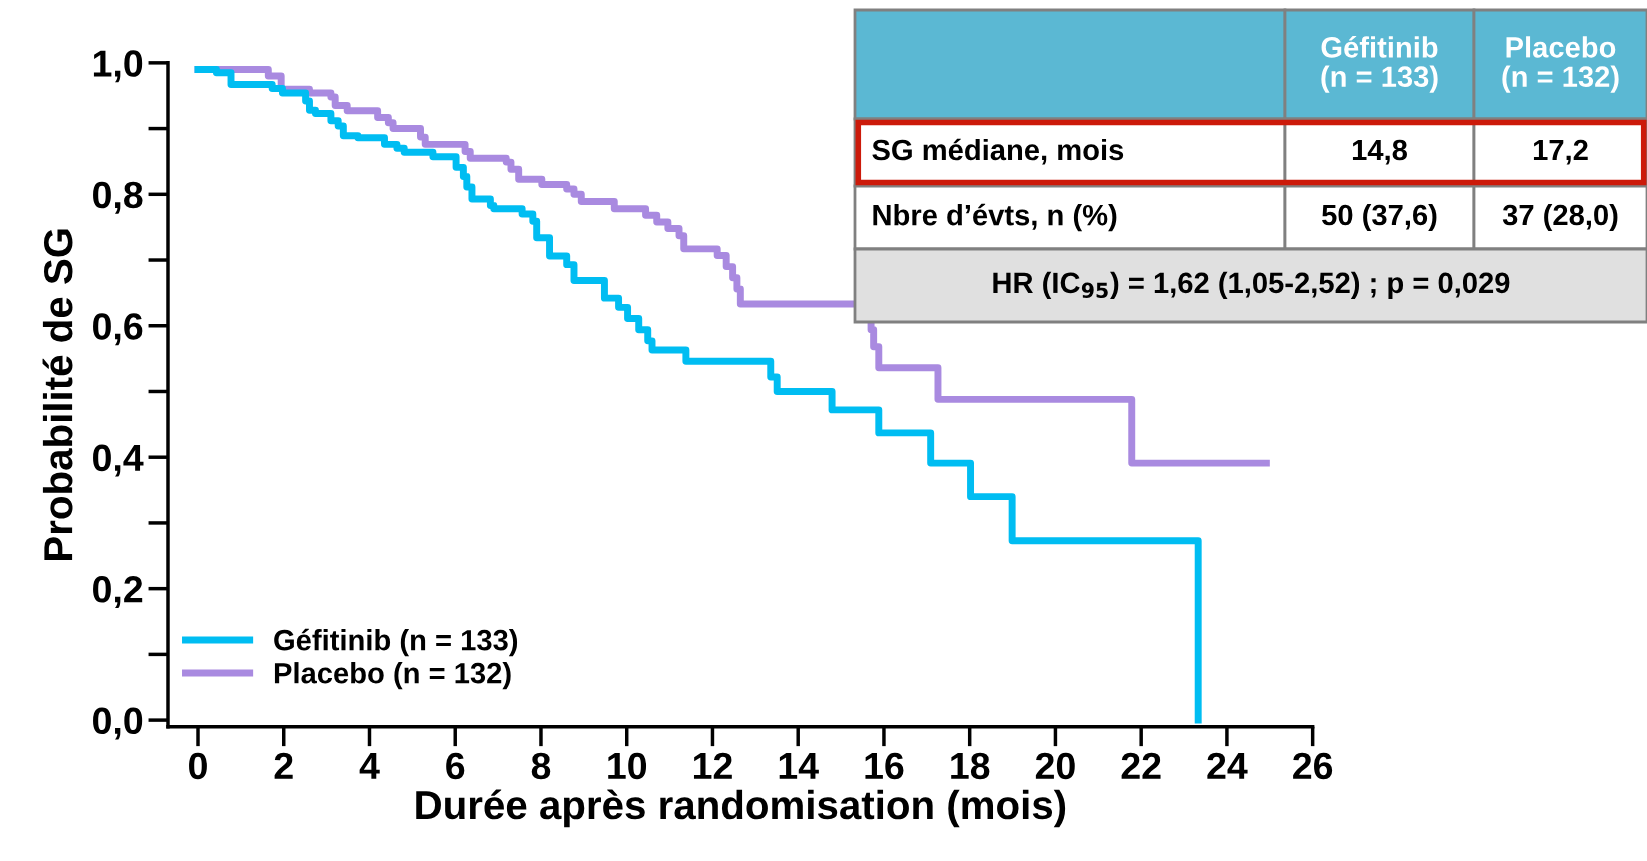 The image size is (1647, 861). What do you see at coordinates (57, 394) in the screenshot?
I see `y-axis-title: Probabilité de SG` at bounding box center [57, 394].